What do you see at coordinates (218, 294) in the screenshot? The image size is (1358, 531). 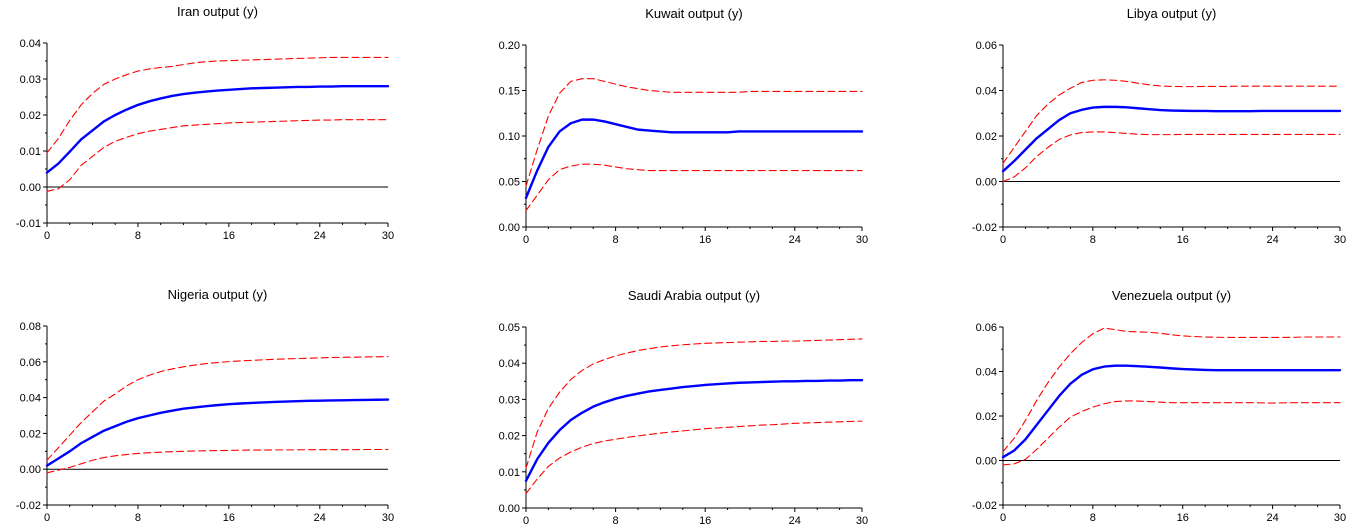 I see `panel-title: Nigeria output (y)` at bounding box center [218, 294].